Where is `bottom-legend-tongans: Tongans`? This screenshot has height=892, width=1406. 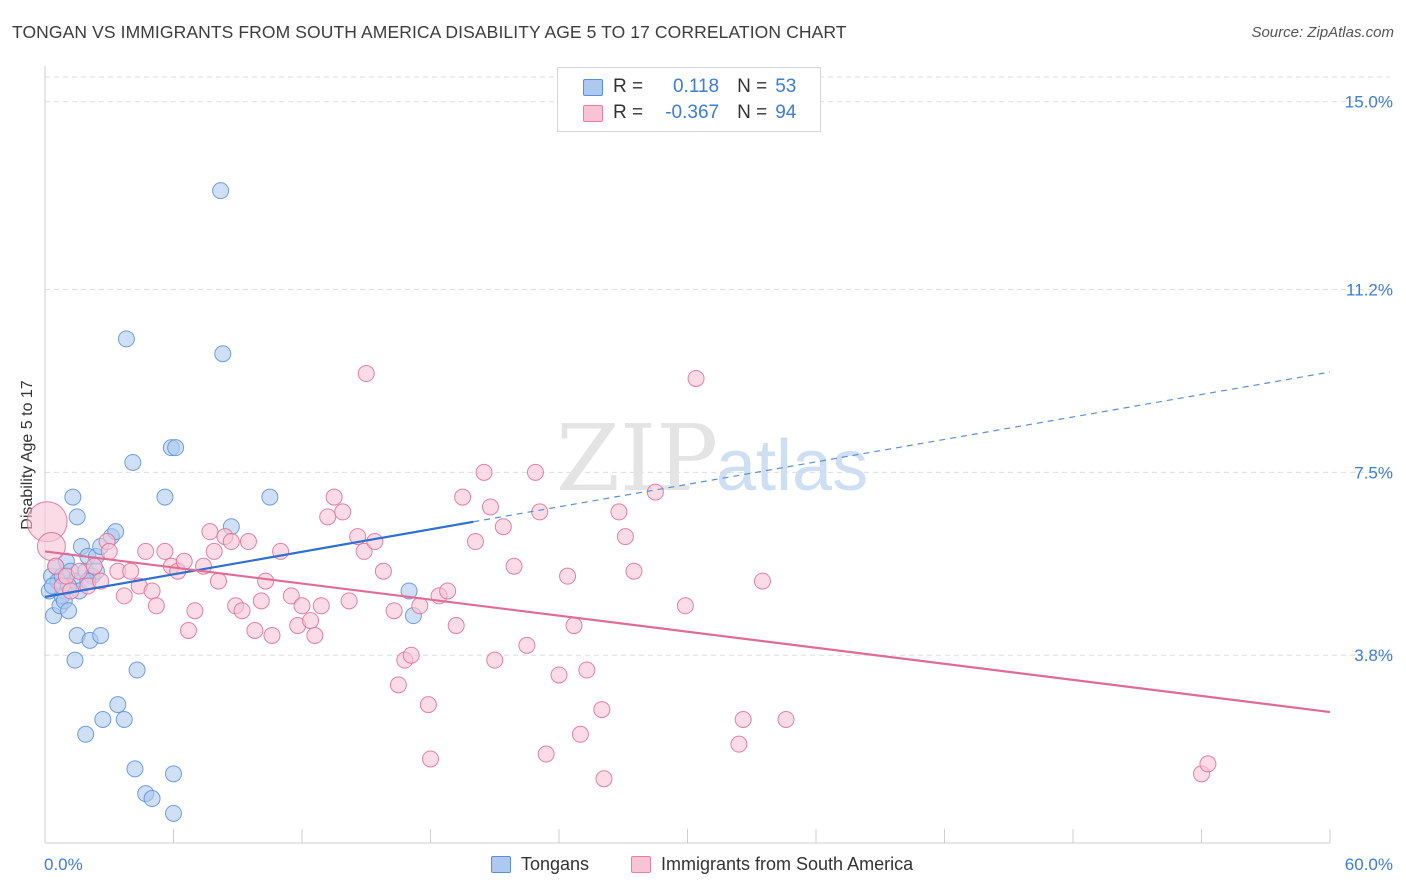 bottom-legend-tongans: Tongans is located at coordinates (540, 864).